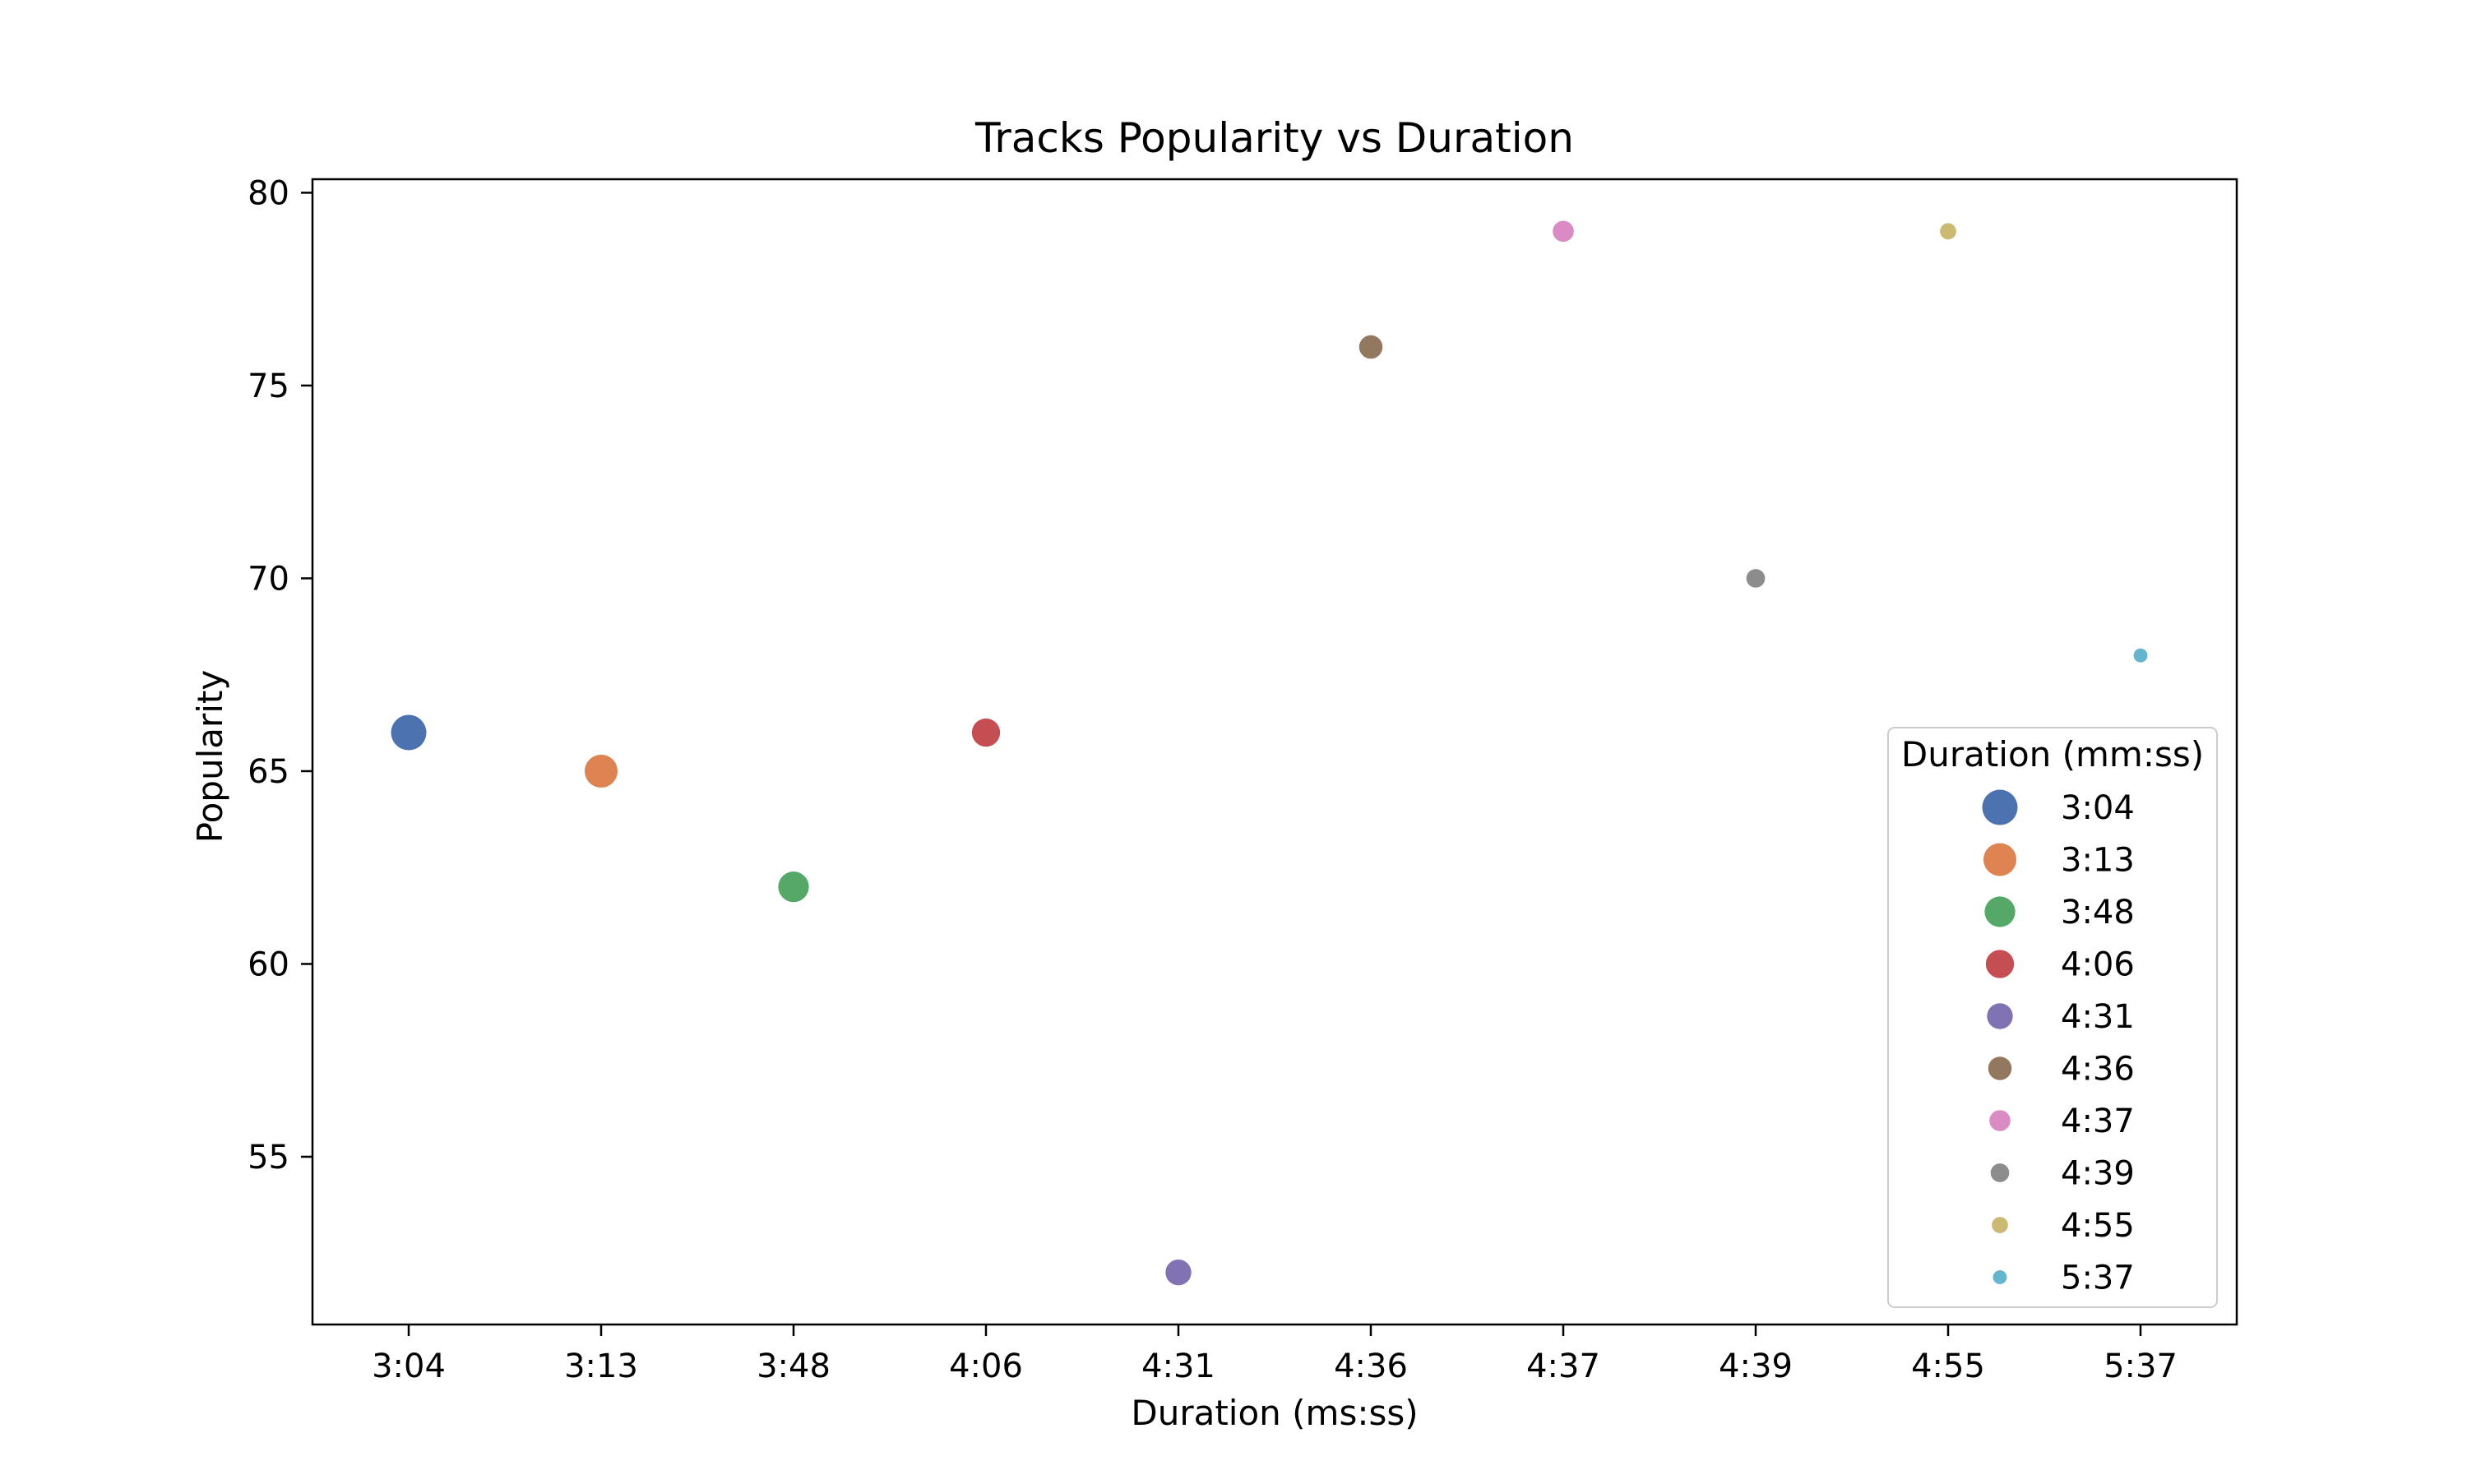 This screenshot has width=2467, height=1484. What do you see at coordinates (2098, 1226) in the screenshot?
I see `legend-entry-label: 4:55` at bounding box center [2098, 1226].